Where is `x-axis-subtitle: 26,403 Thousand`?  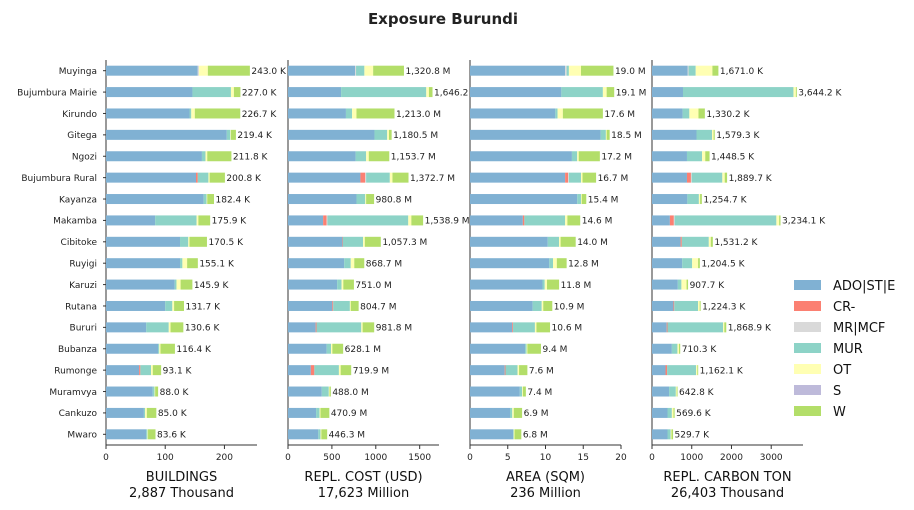
x-axis-subtitle: 26,403 Thousand is located at coordinates (727, 493).